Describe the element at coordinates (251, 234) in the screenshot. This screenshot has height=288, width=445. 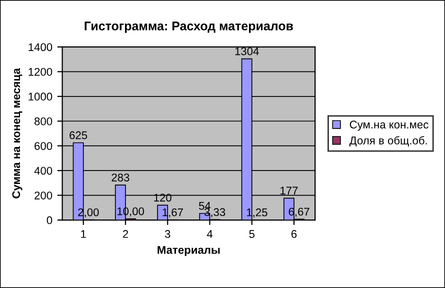
I see `x-tick-label: 5` at that location.